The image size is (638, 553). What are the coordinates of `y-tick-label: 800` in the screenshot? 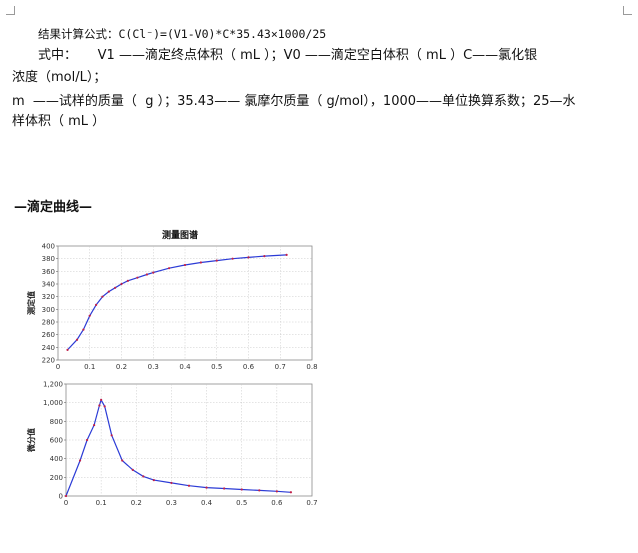 It's located at (56, 422).